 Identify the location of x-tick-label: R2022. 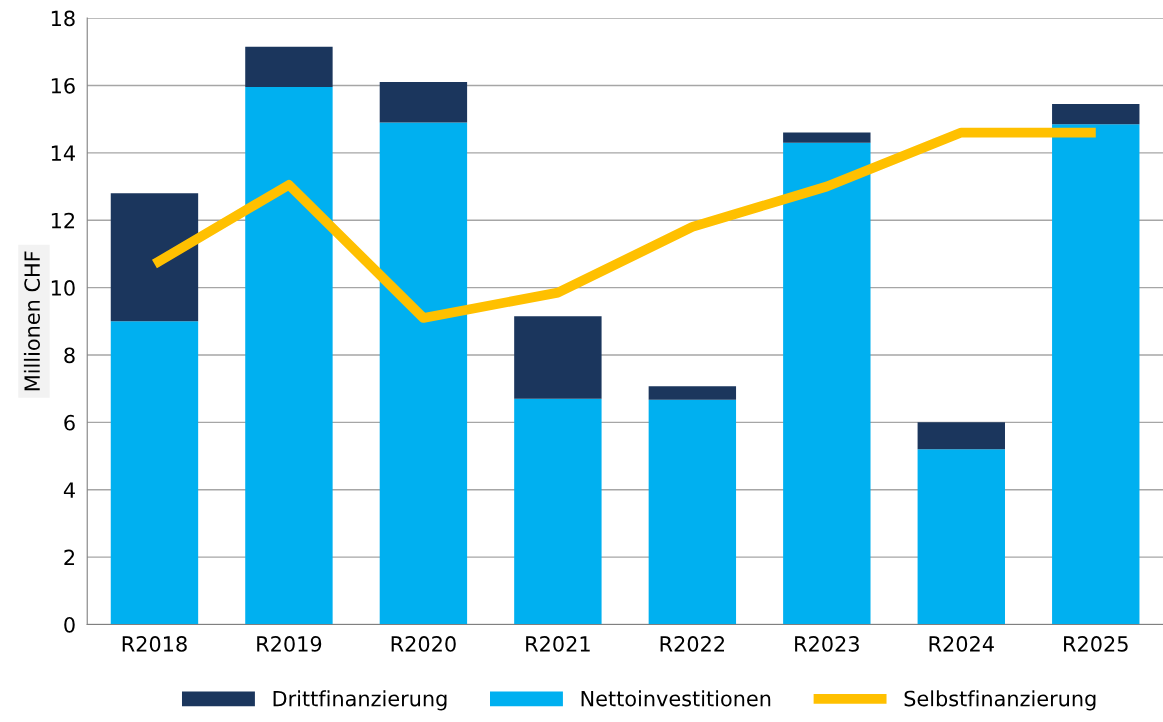
(692, 644).